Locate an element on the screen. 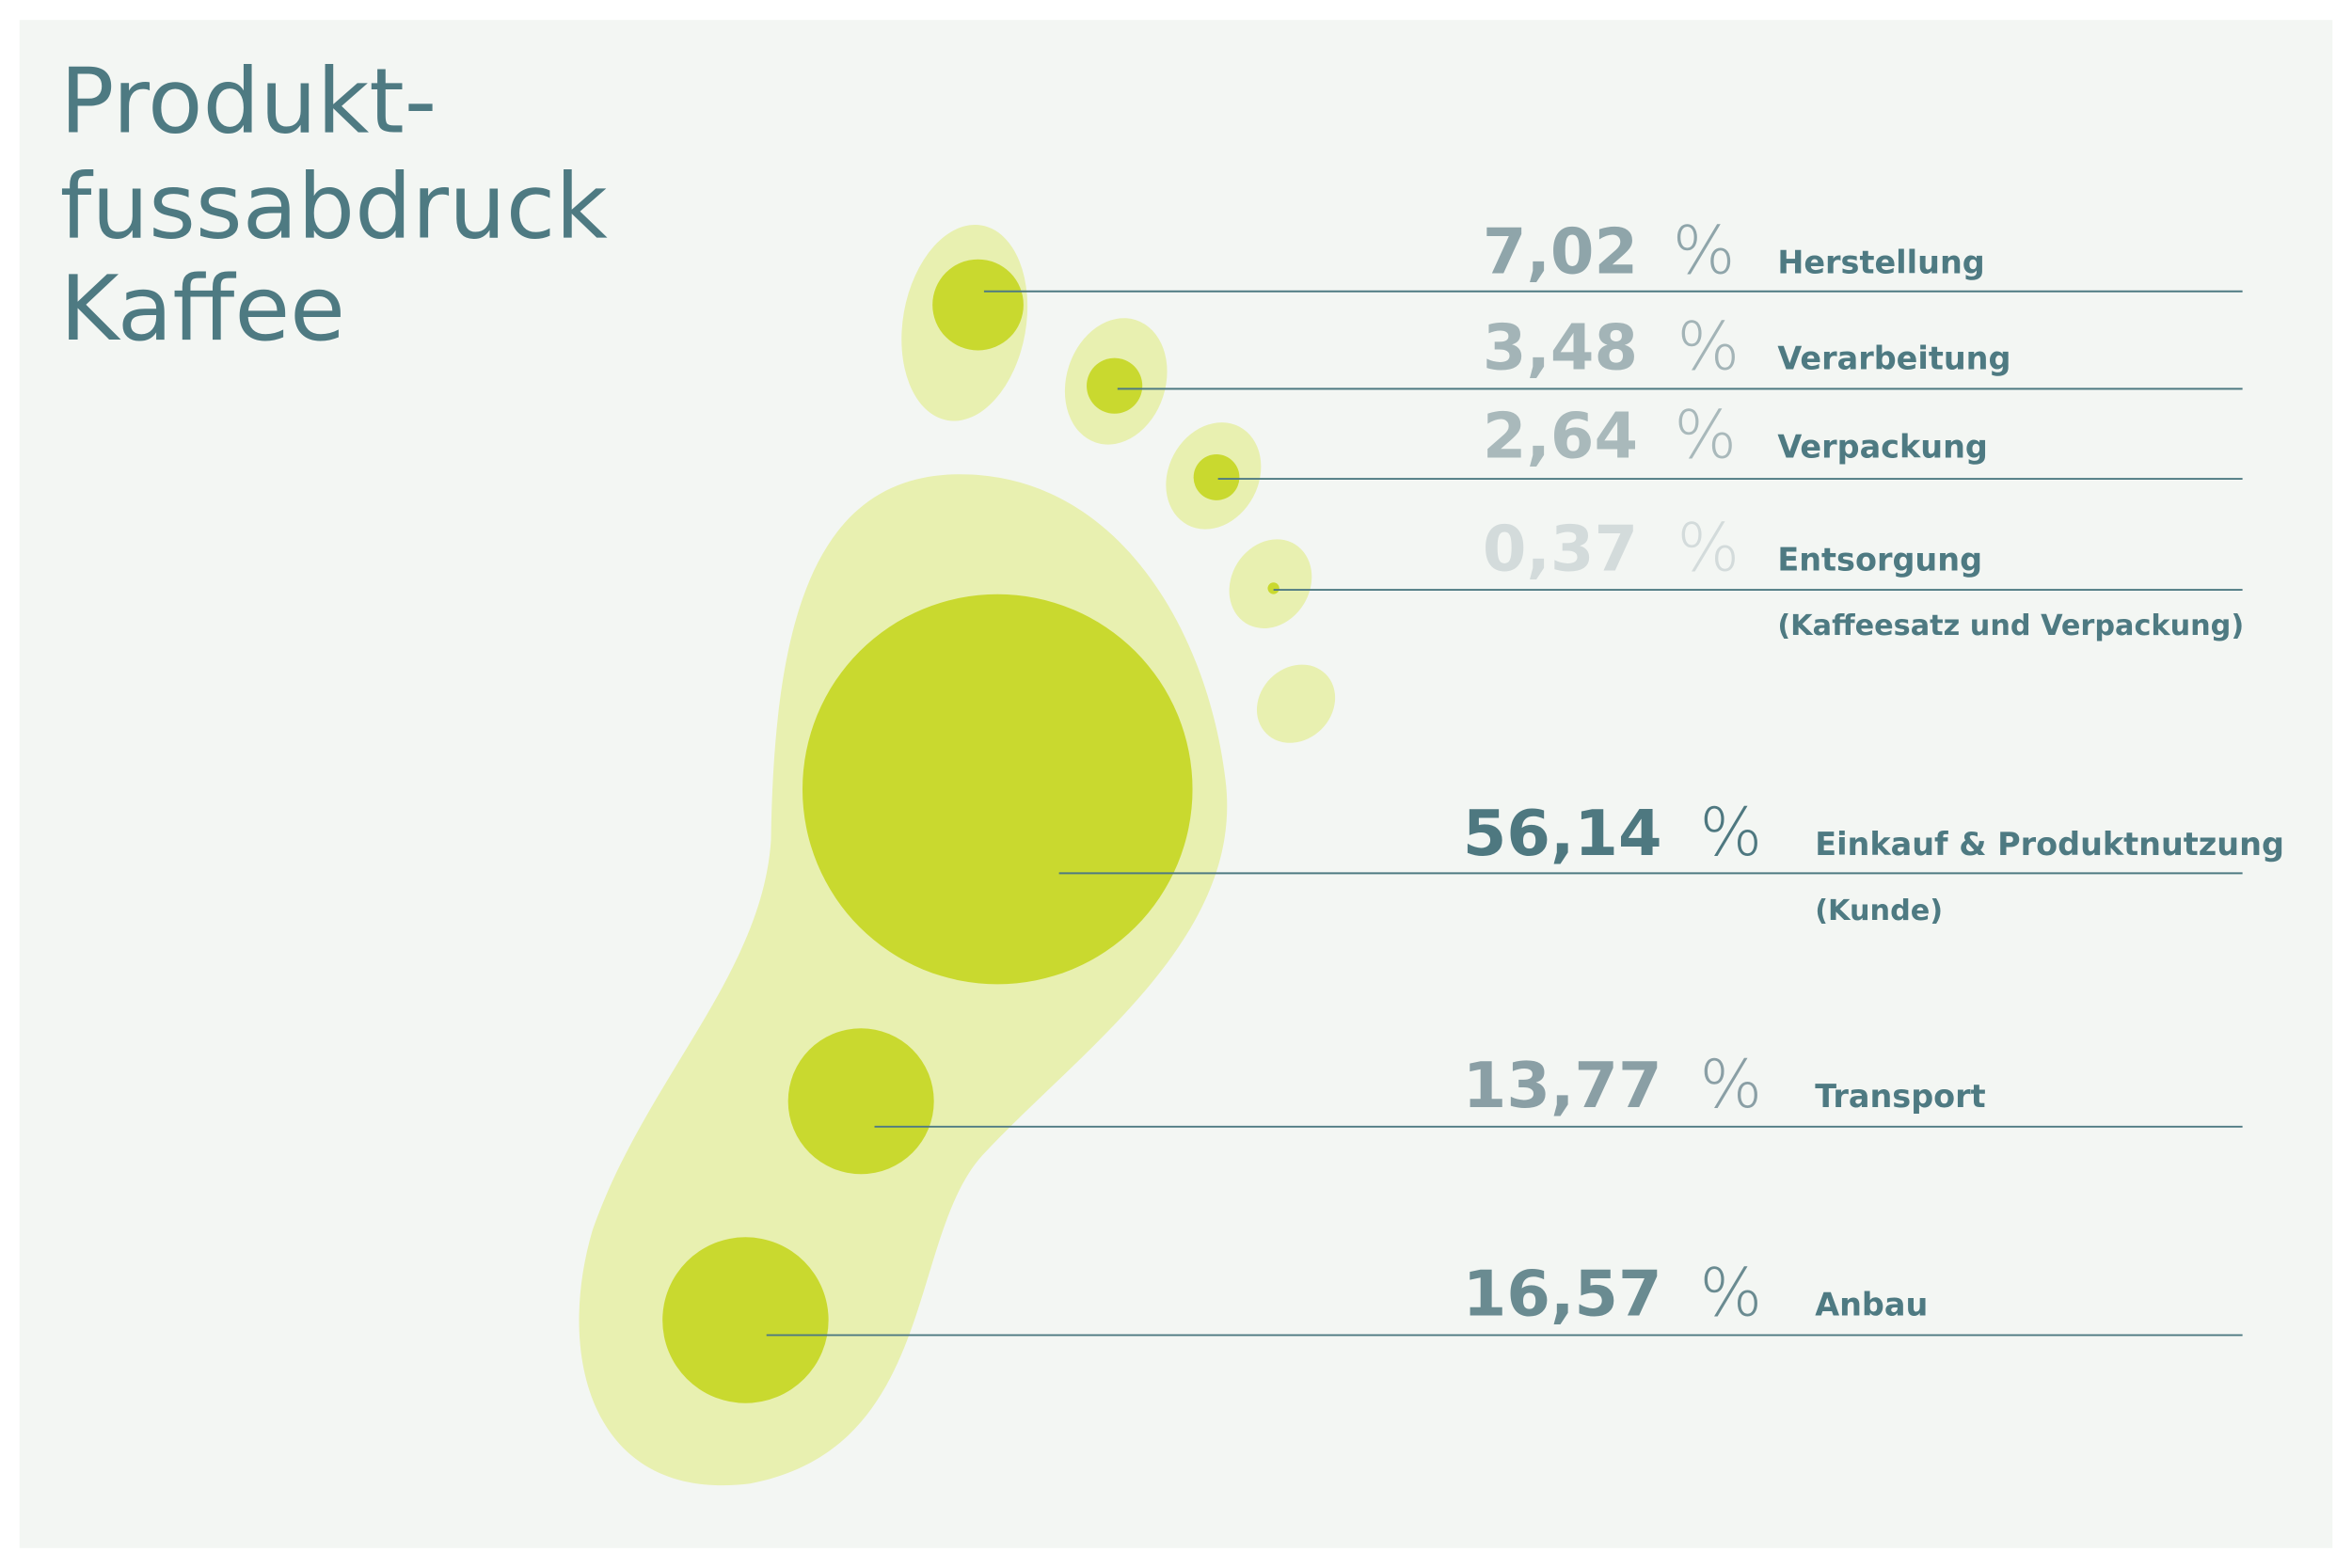 This screenshot has width=2352, height=1568. value-label: 13,77 is located at coordinates (1562, 1085).